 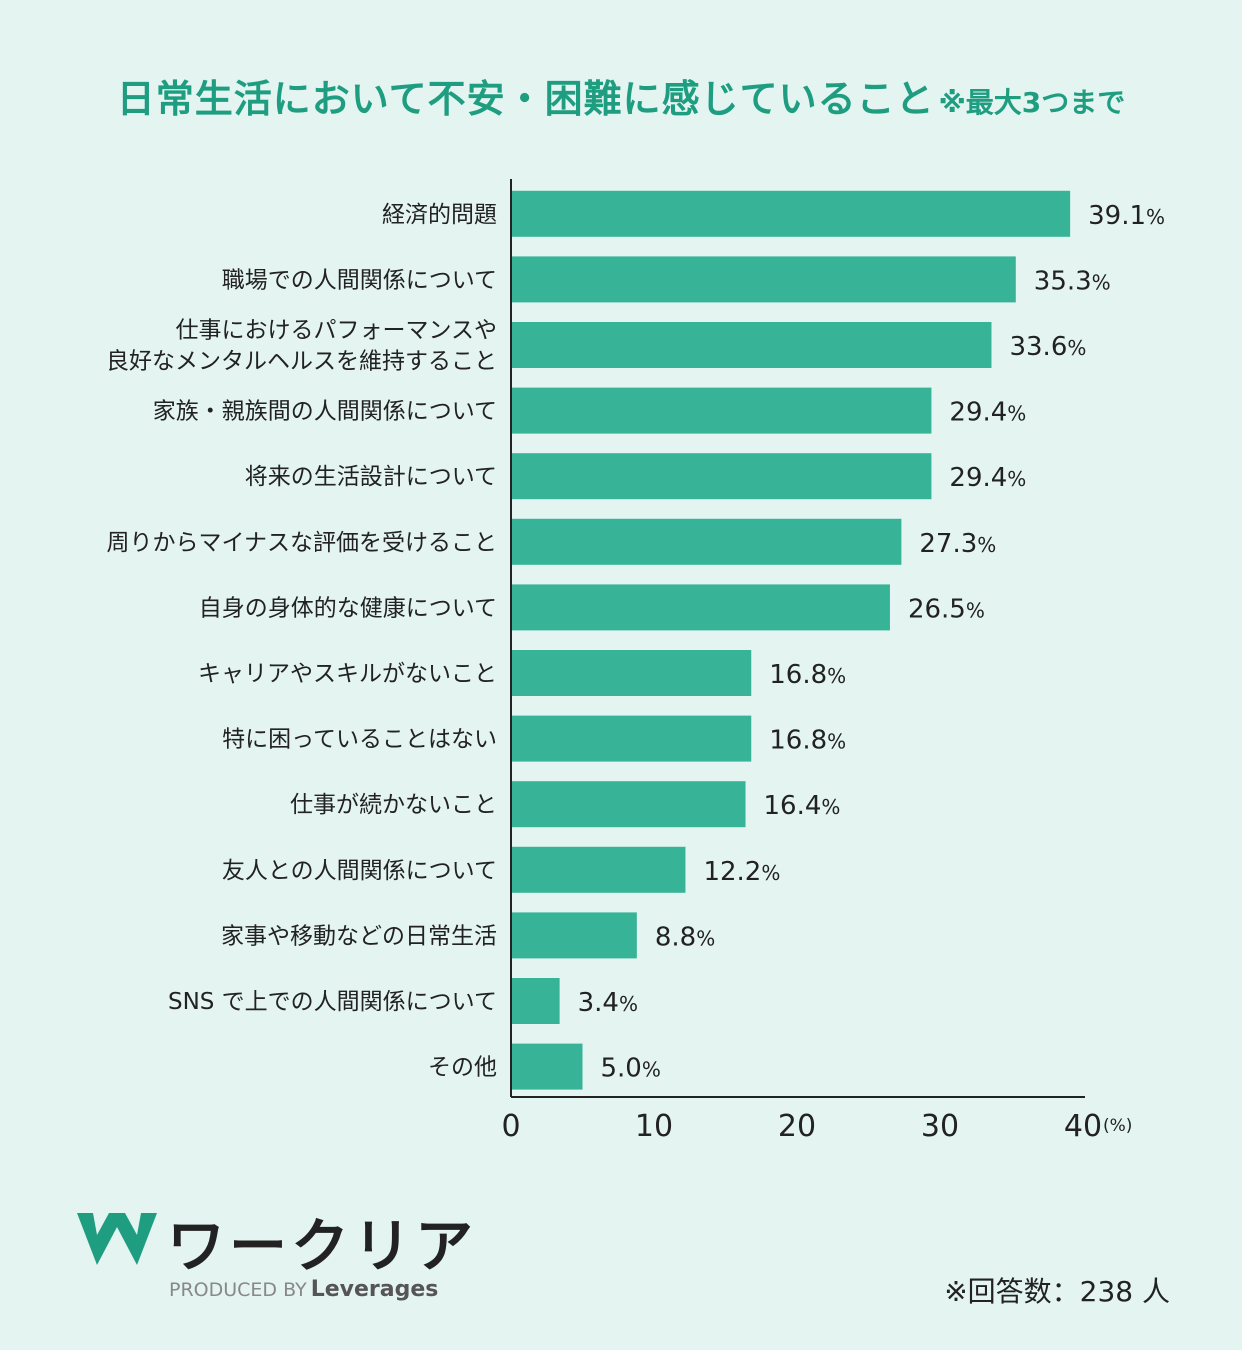 I want to click on brand-logo: ワークリア PRODUCED BY Leverages, so click(x=274, y=1255).